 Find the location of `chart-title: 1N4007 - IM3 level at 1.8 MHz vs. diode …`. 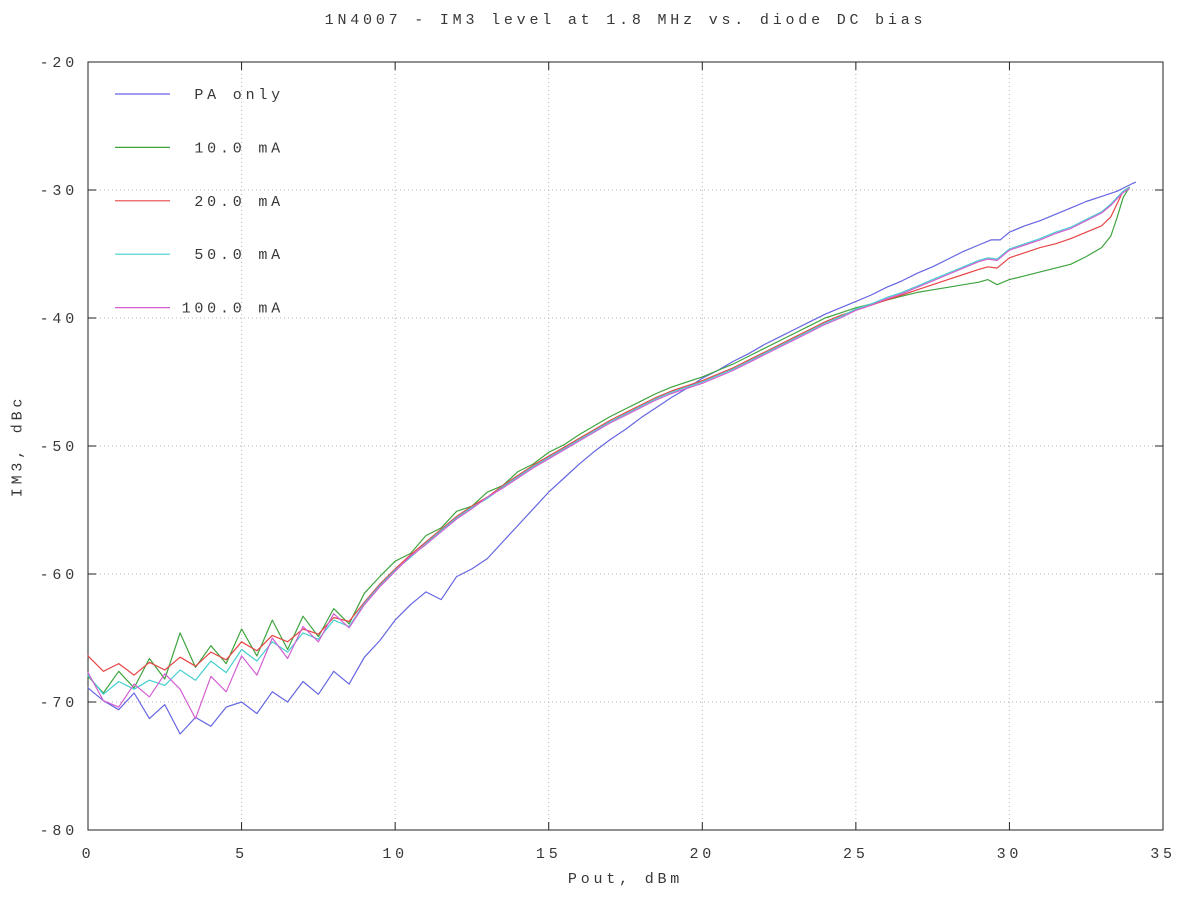

chart-title: 1N4007 - IM3 level at 1.8 MHz vs. diode … is located at coordinates (625, 20).